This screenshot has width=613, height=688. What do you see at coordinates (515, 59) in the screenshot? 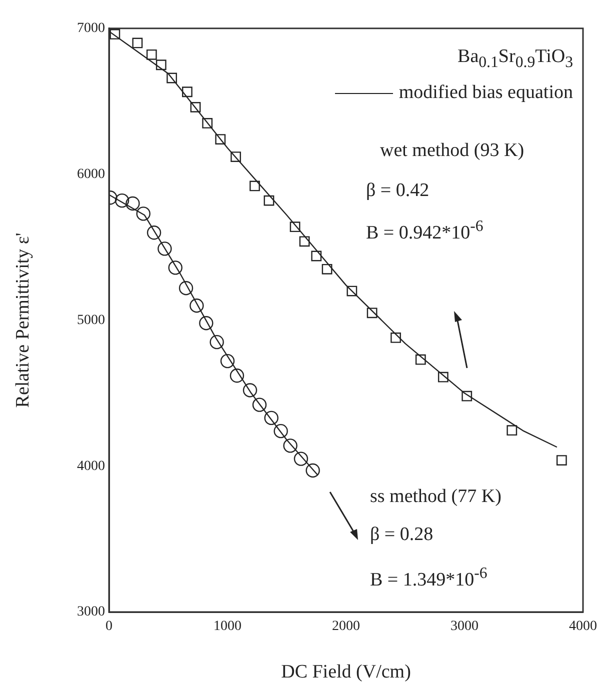
I see `text: Ba$_{0.1}$Sr$_{0.9}$TiO$_{3}$` at bounding box center [515, 59].